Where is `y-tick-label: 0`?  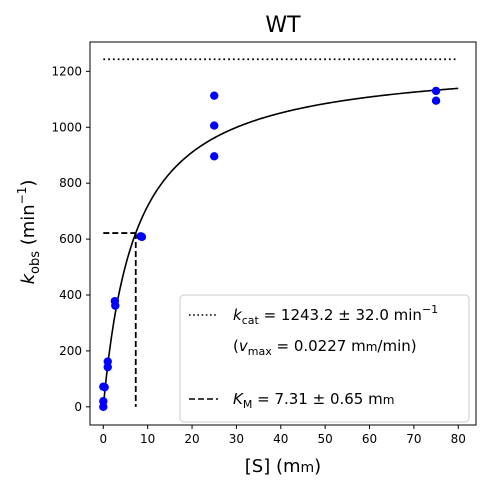 y-tick-label: 0 is located at coordinates (78, 407).